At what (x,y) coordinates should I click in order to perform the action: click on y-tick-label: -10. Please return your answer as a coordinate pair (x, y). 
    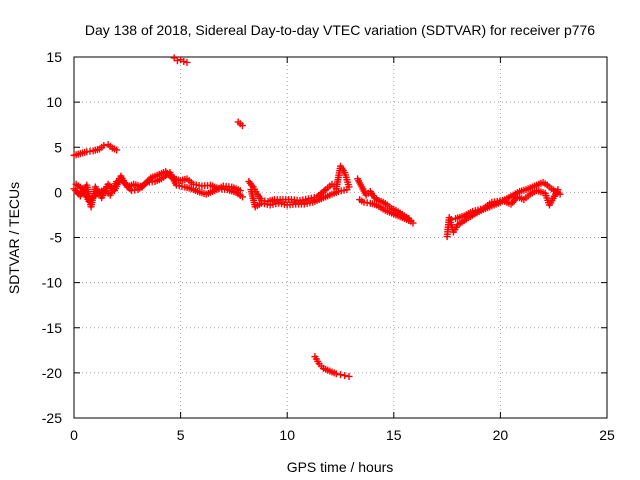
    Looking at the image, I should click on (52, 283).